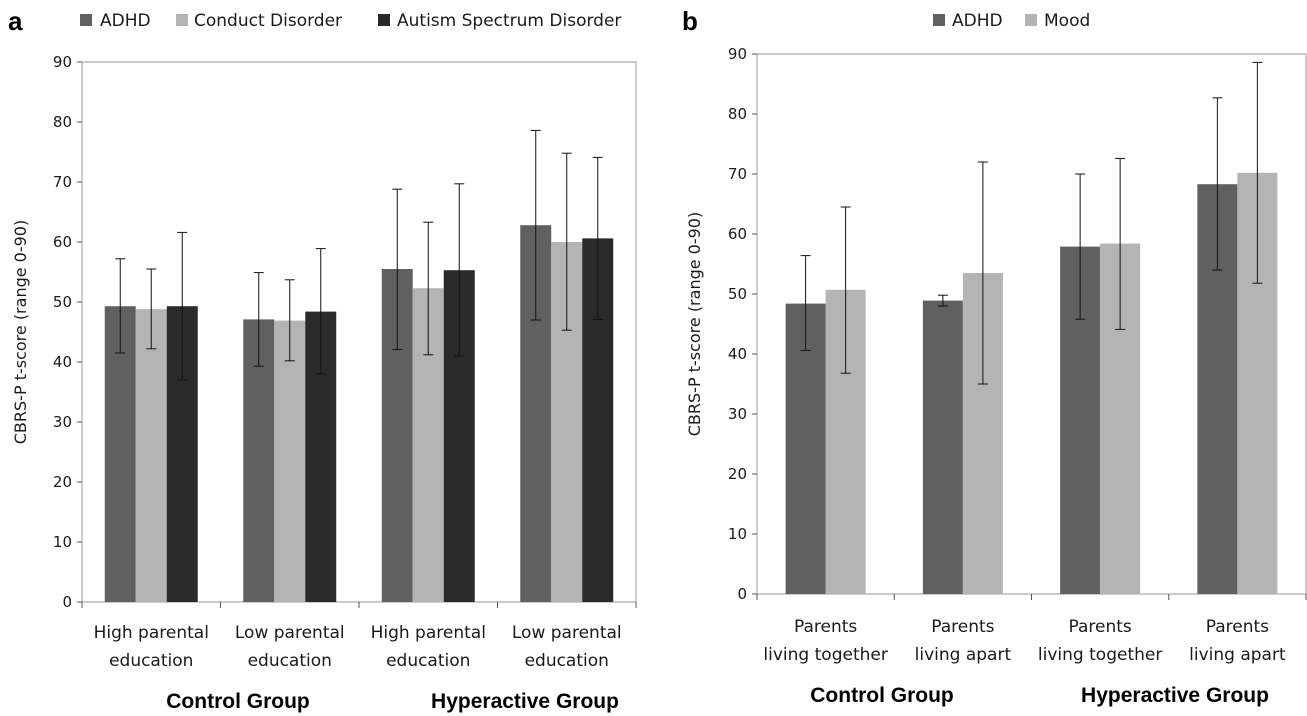  What do you see at coordinates (509, 21) in the screenshot?
I see `legend-item-label: Autism Spectrum Disorder` at bounding box center [509, 21].